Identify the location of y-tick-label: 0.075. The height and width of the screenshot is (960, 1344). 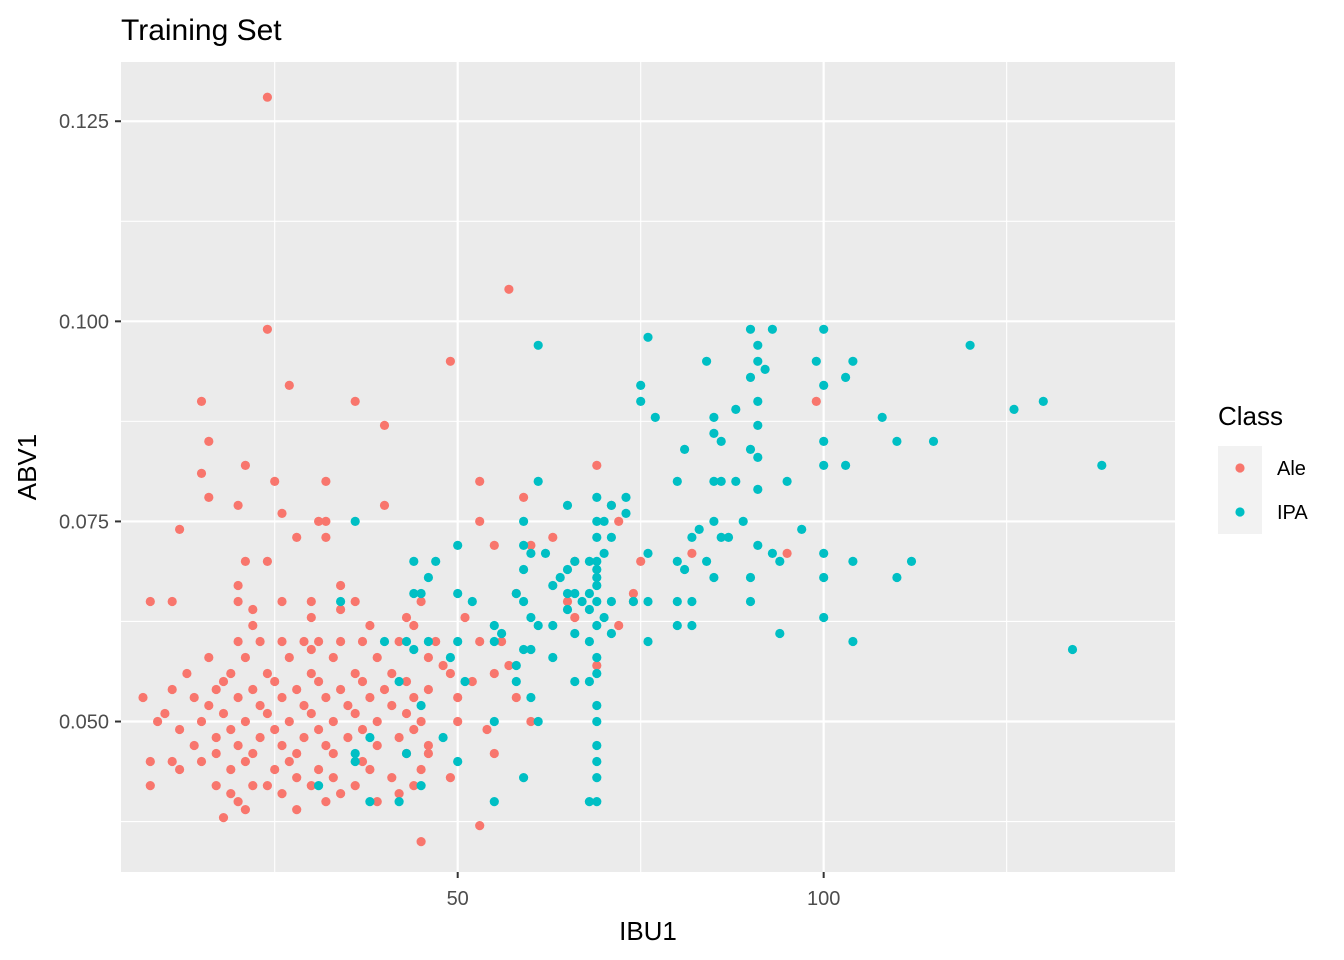
(84, 522).